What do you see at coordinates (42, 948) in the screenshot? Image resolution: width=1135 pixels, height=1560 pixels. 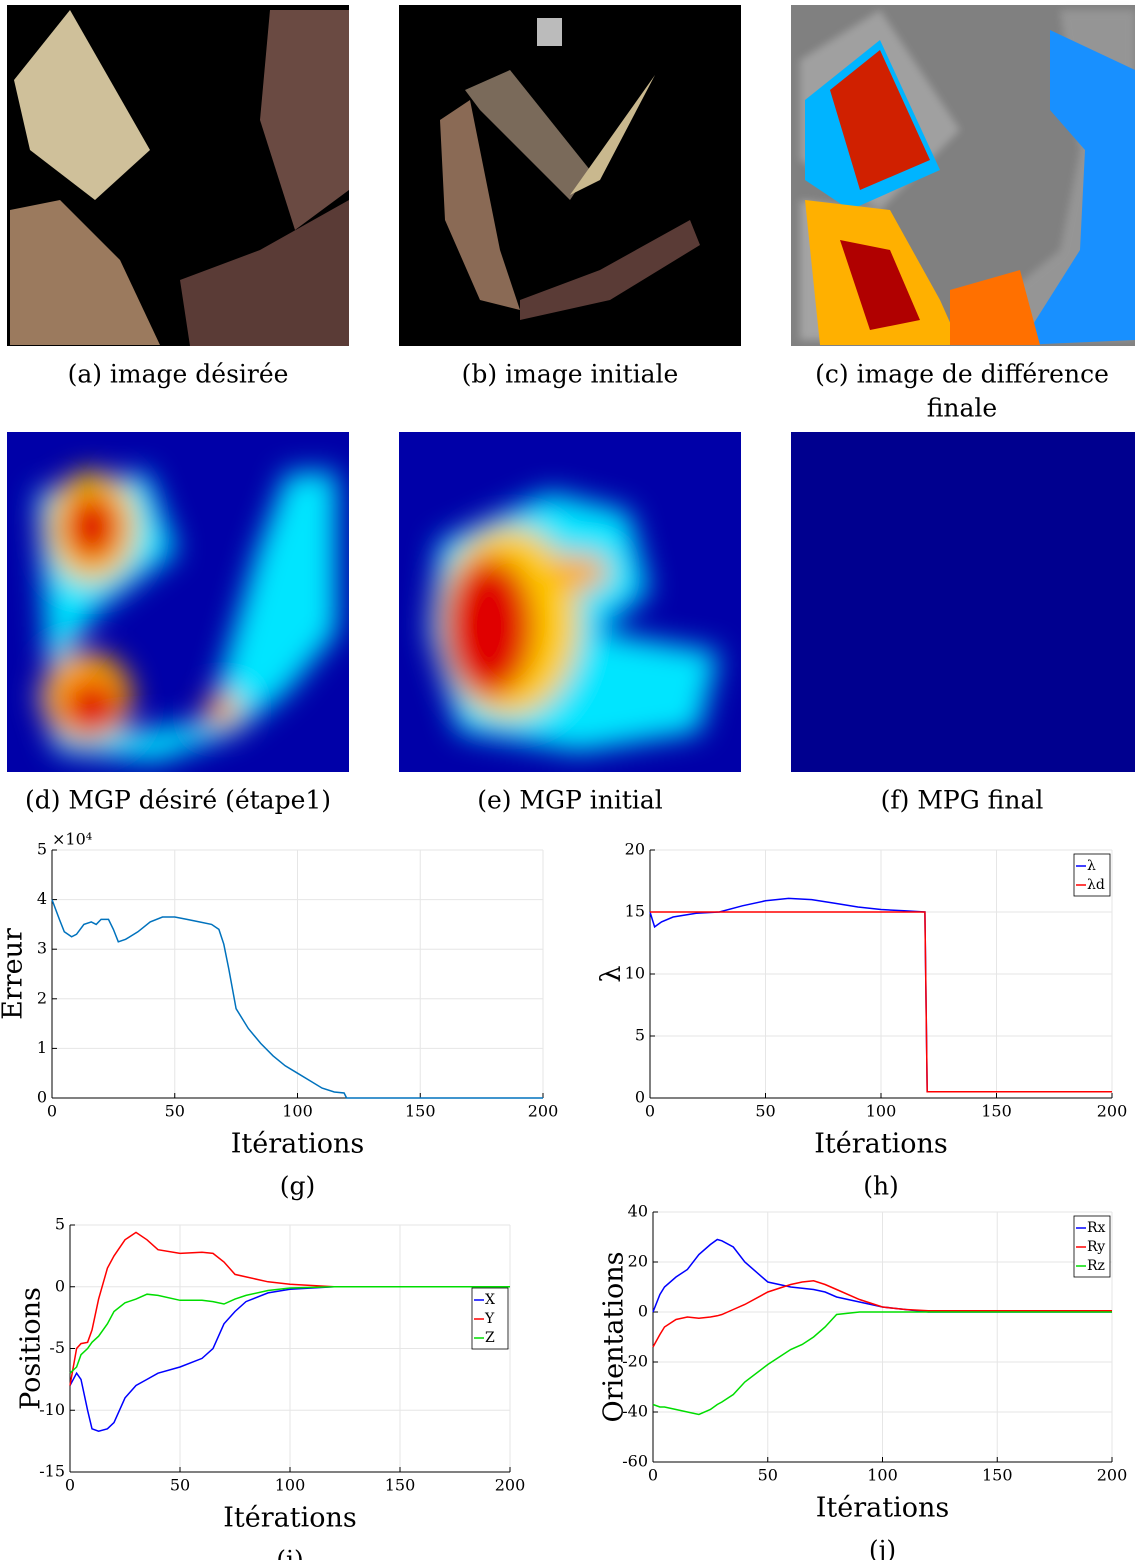 I see `y-tick-label: 3` at bounding box center [42, 948].